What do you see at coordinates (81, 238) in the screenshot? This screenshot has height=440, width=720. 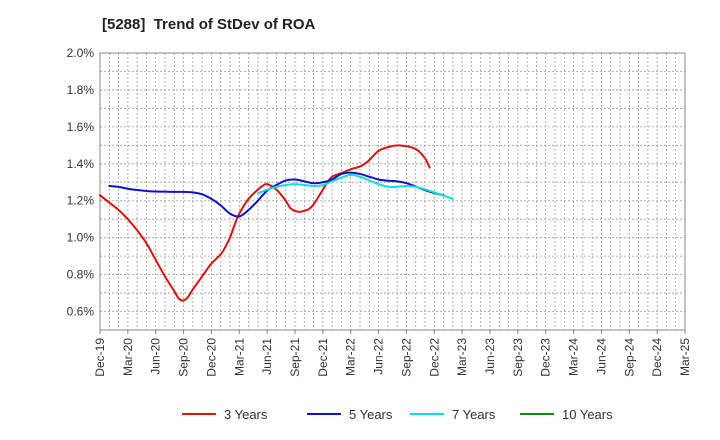 I see `y-tick-label: 1.0%` at bounding box center [81, 238].